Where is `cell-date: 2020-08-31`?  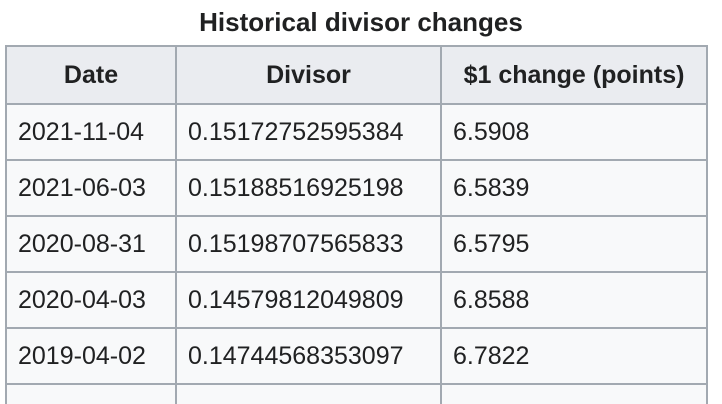 cell-date: 2020-08-31 is located at coordinates (91, 244).